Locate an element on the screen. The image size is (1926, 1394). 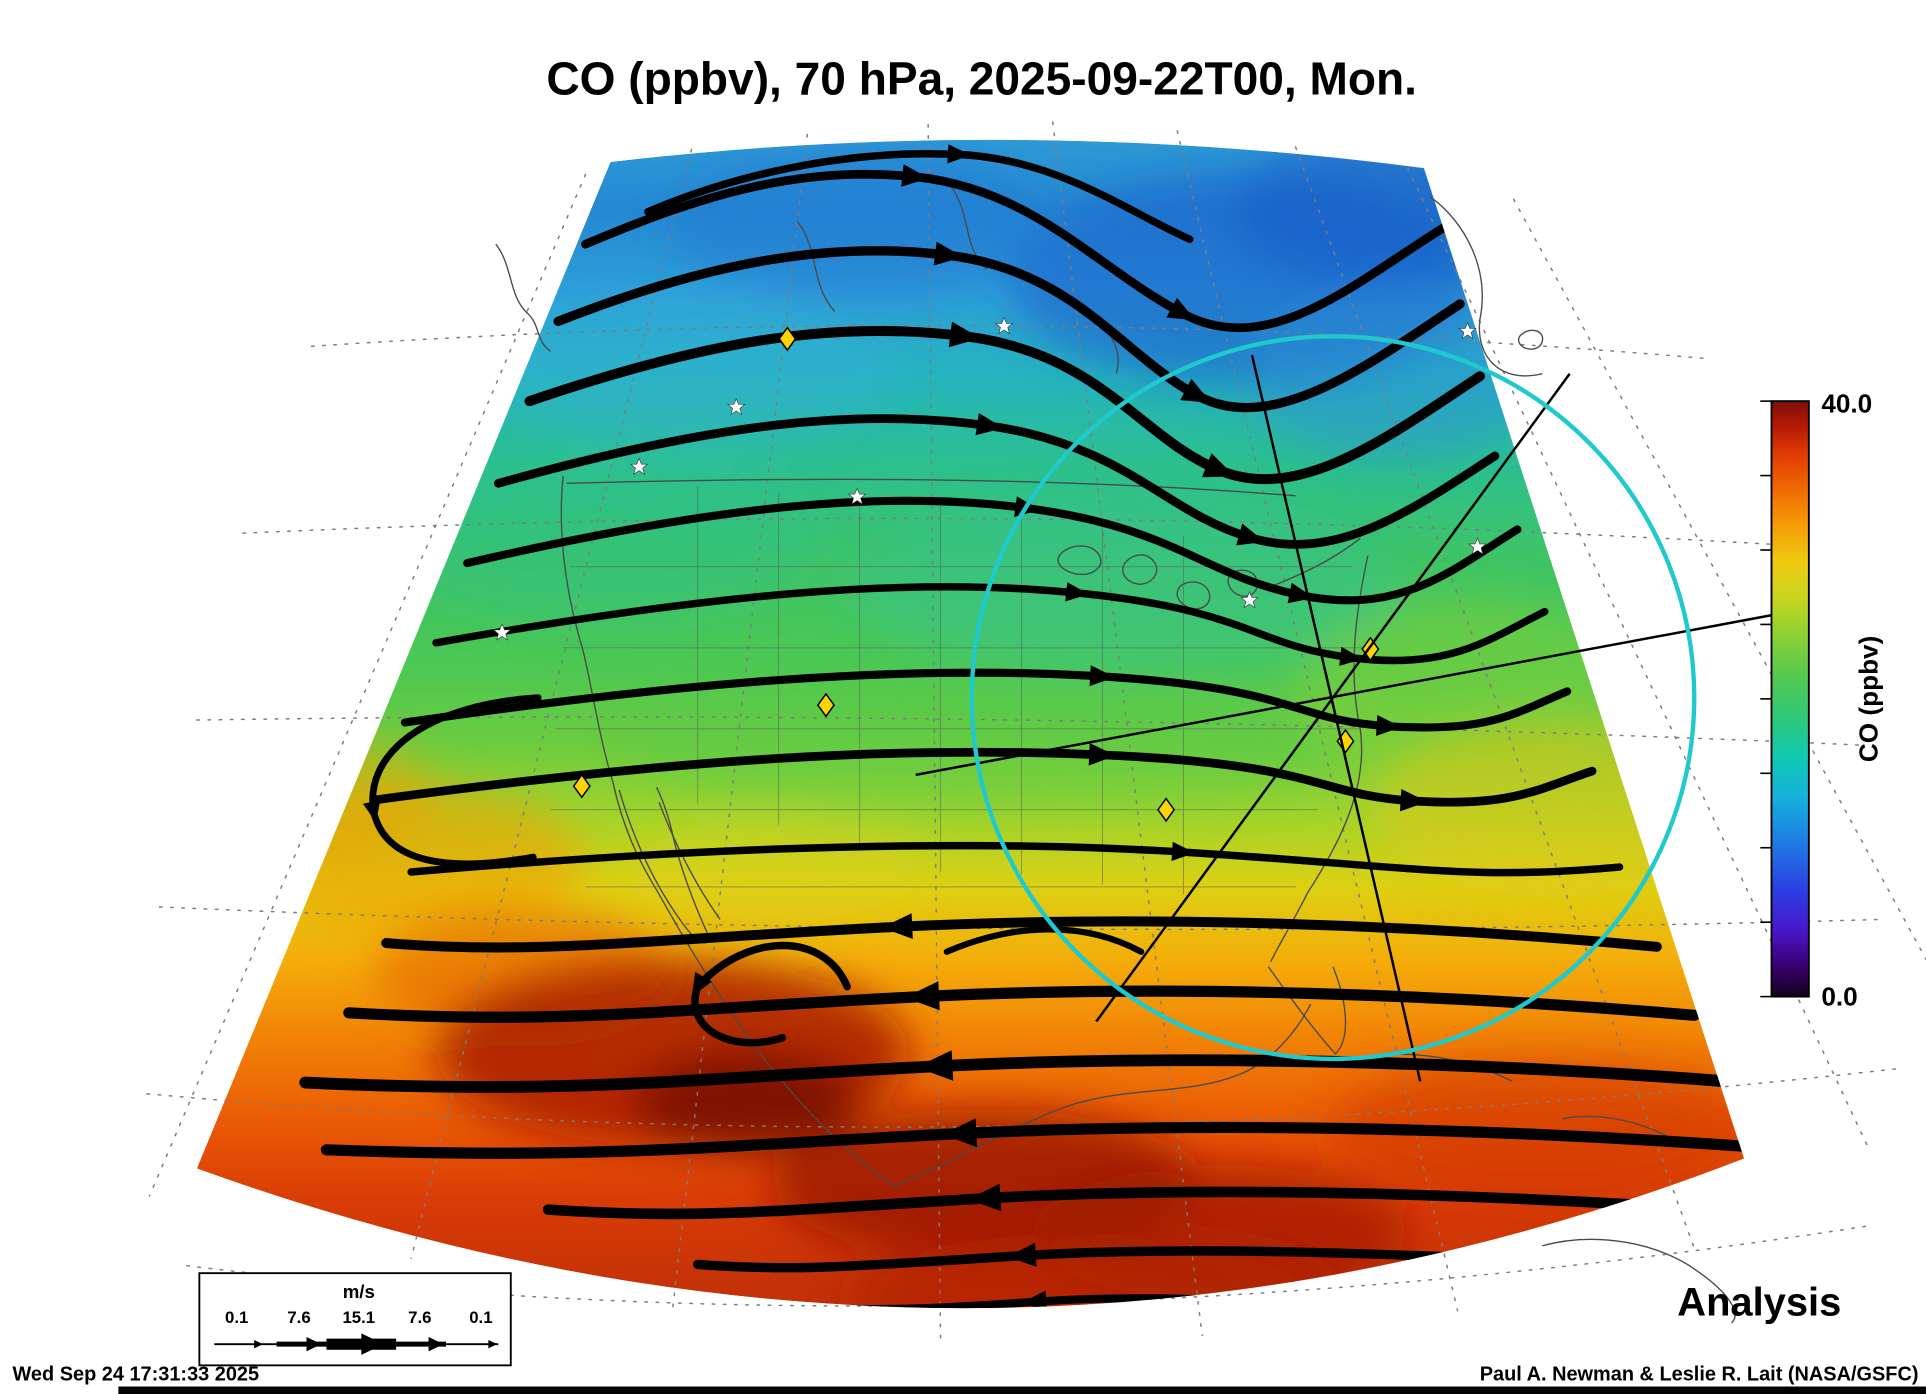
wind-legend-speed-3: 7.6 is located at coordinates (419, 1317).